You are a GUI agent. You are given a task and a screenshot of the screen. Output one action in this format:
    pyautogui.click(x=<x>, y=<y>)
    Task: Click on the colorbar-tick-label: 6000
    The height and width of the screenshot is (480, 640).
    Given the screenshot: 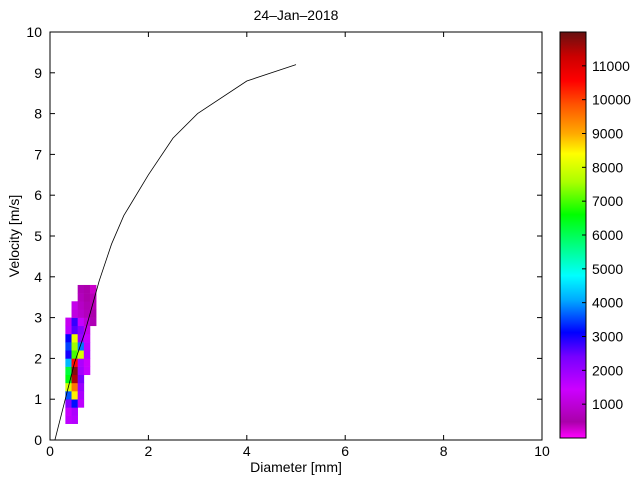 What is the action you would take?
    pyautogui.click(x=607, y=235)
    